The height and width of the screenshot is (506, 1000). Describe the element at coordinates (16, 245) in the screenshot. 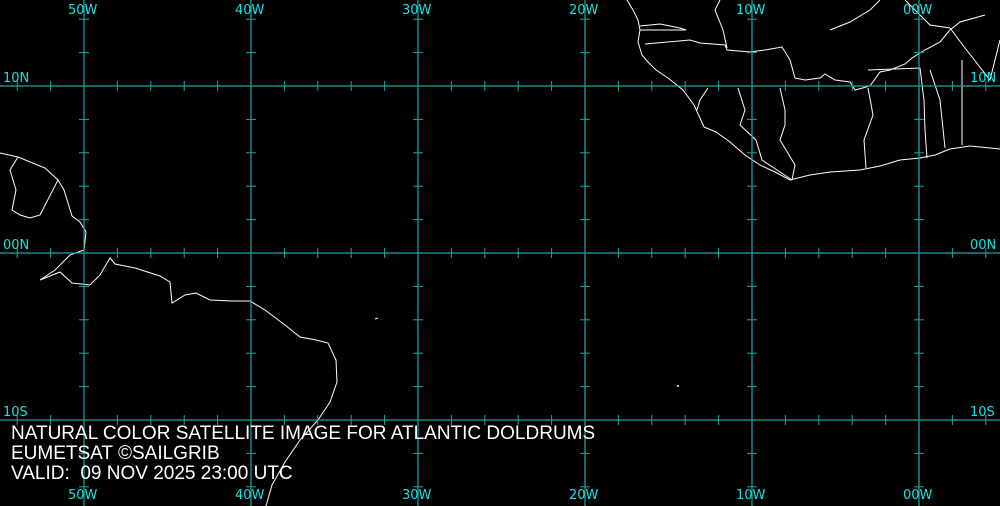

I see `lat-label-left: 00N` at that location.